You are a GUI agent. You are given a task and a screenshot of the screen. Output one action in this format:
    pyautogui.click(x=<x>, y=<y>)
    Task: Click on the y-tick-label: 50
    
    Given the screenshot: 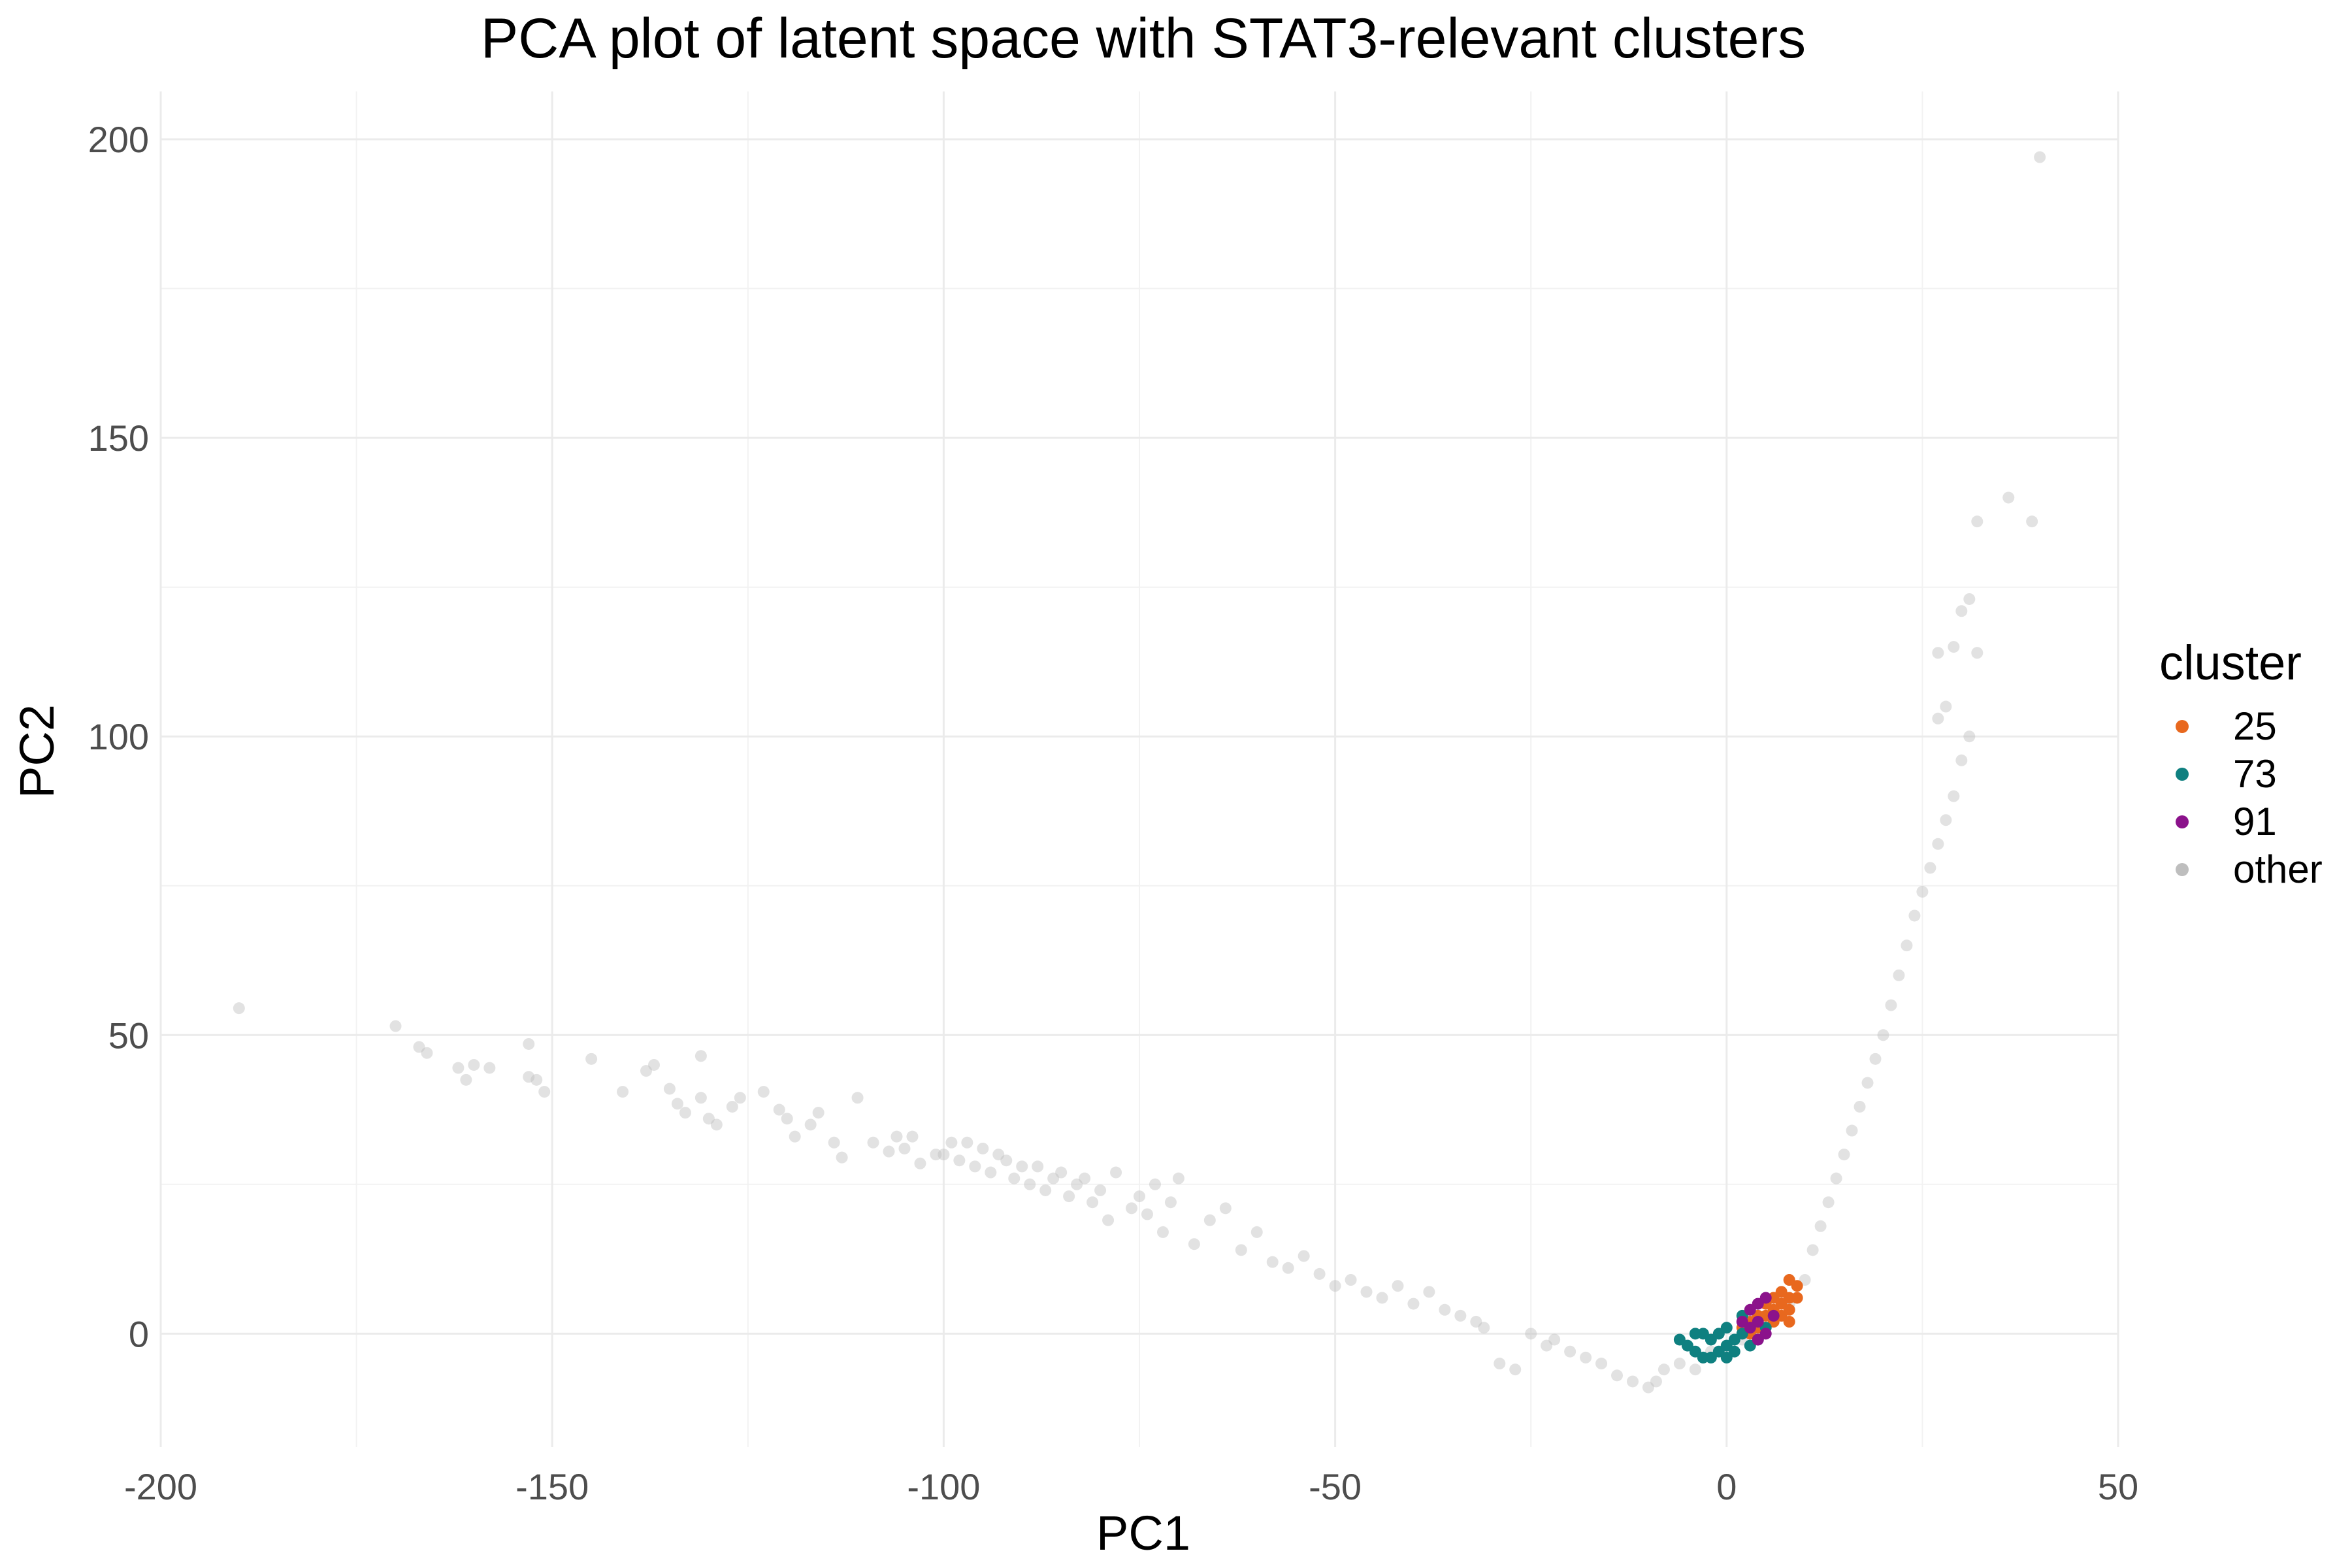 What is the action you would take?
    pyautogui.click(x=128, y=1035)
    